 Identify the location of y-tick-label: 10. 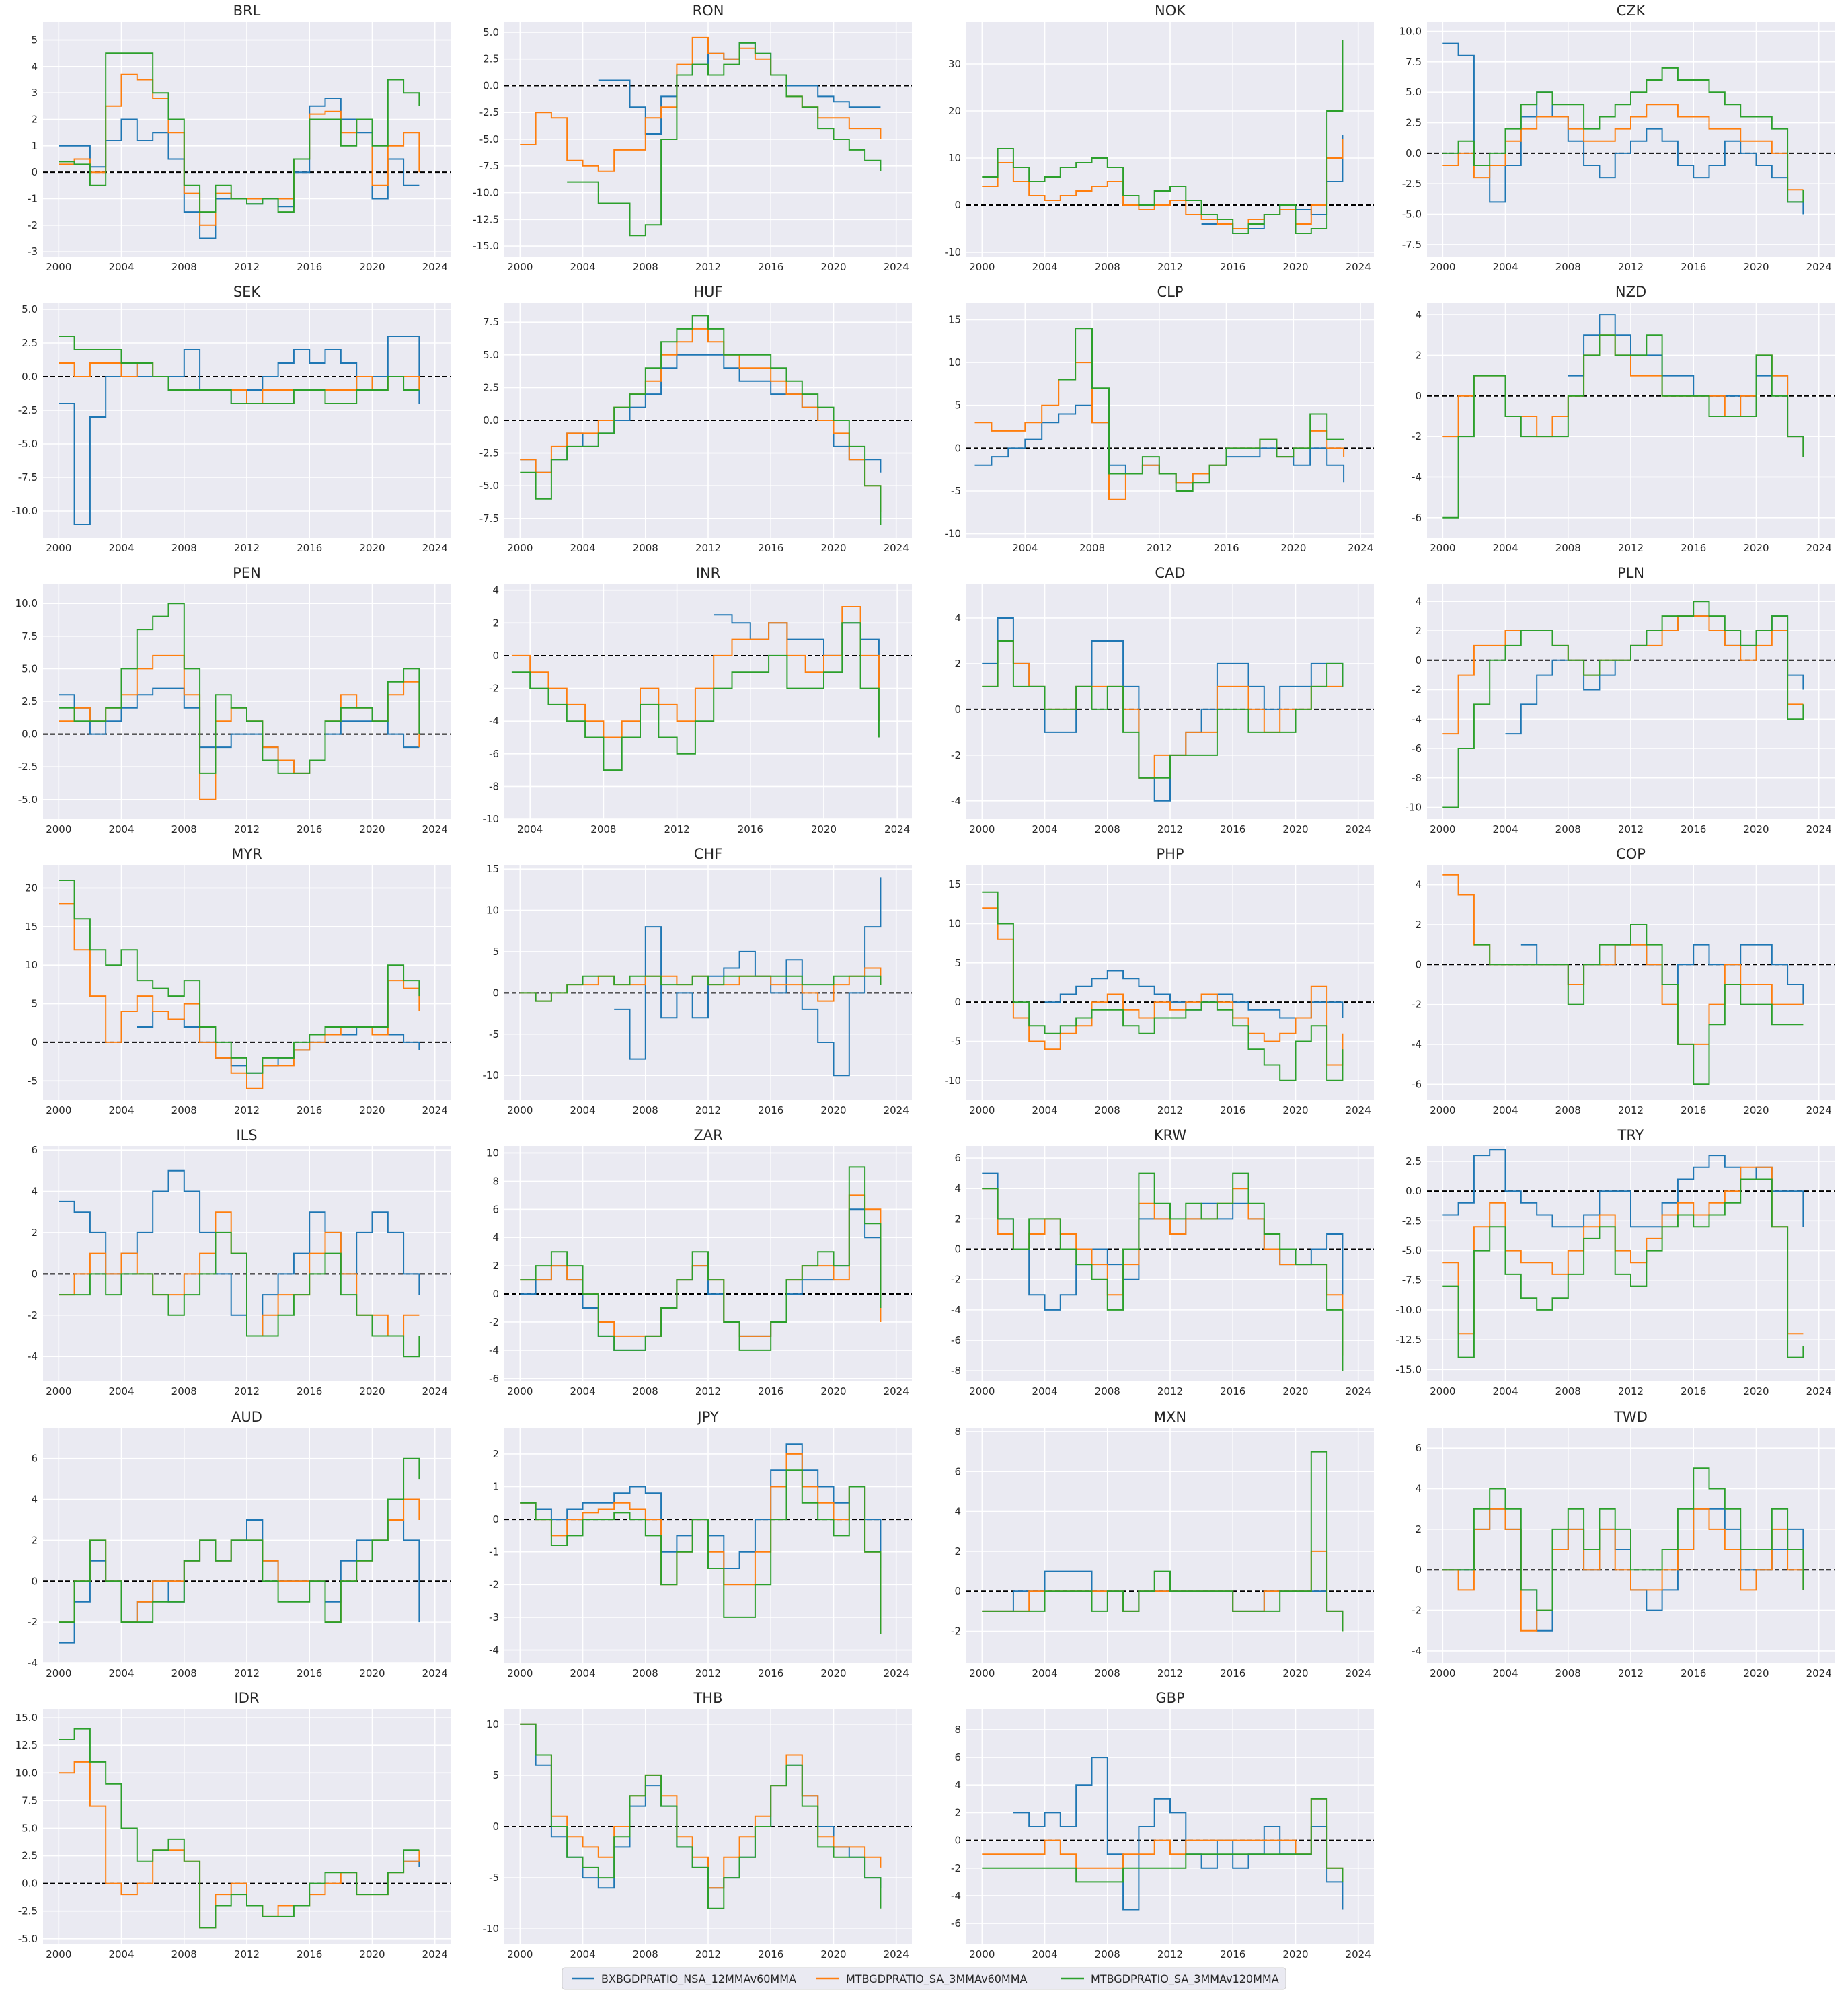
(955, 158).